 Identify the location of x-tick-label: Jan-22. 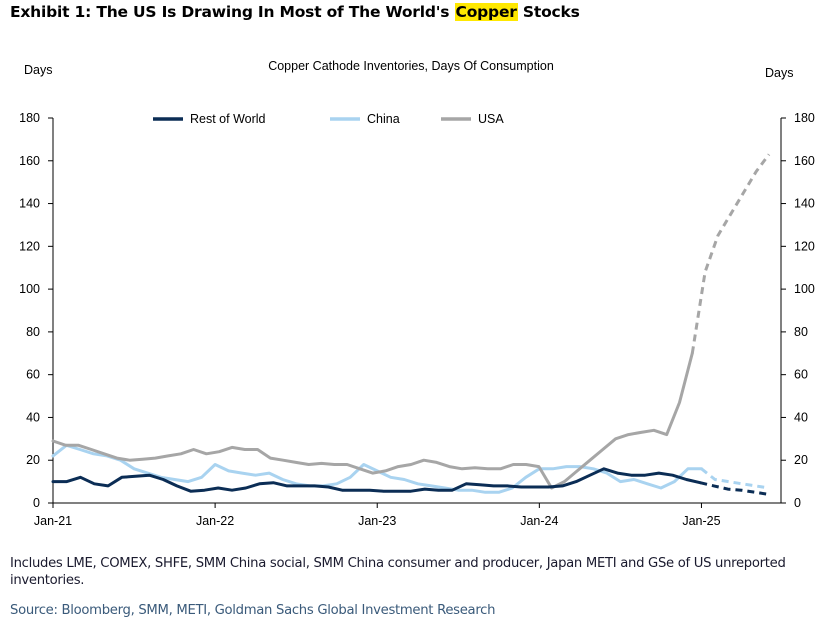
(215, 521).